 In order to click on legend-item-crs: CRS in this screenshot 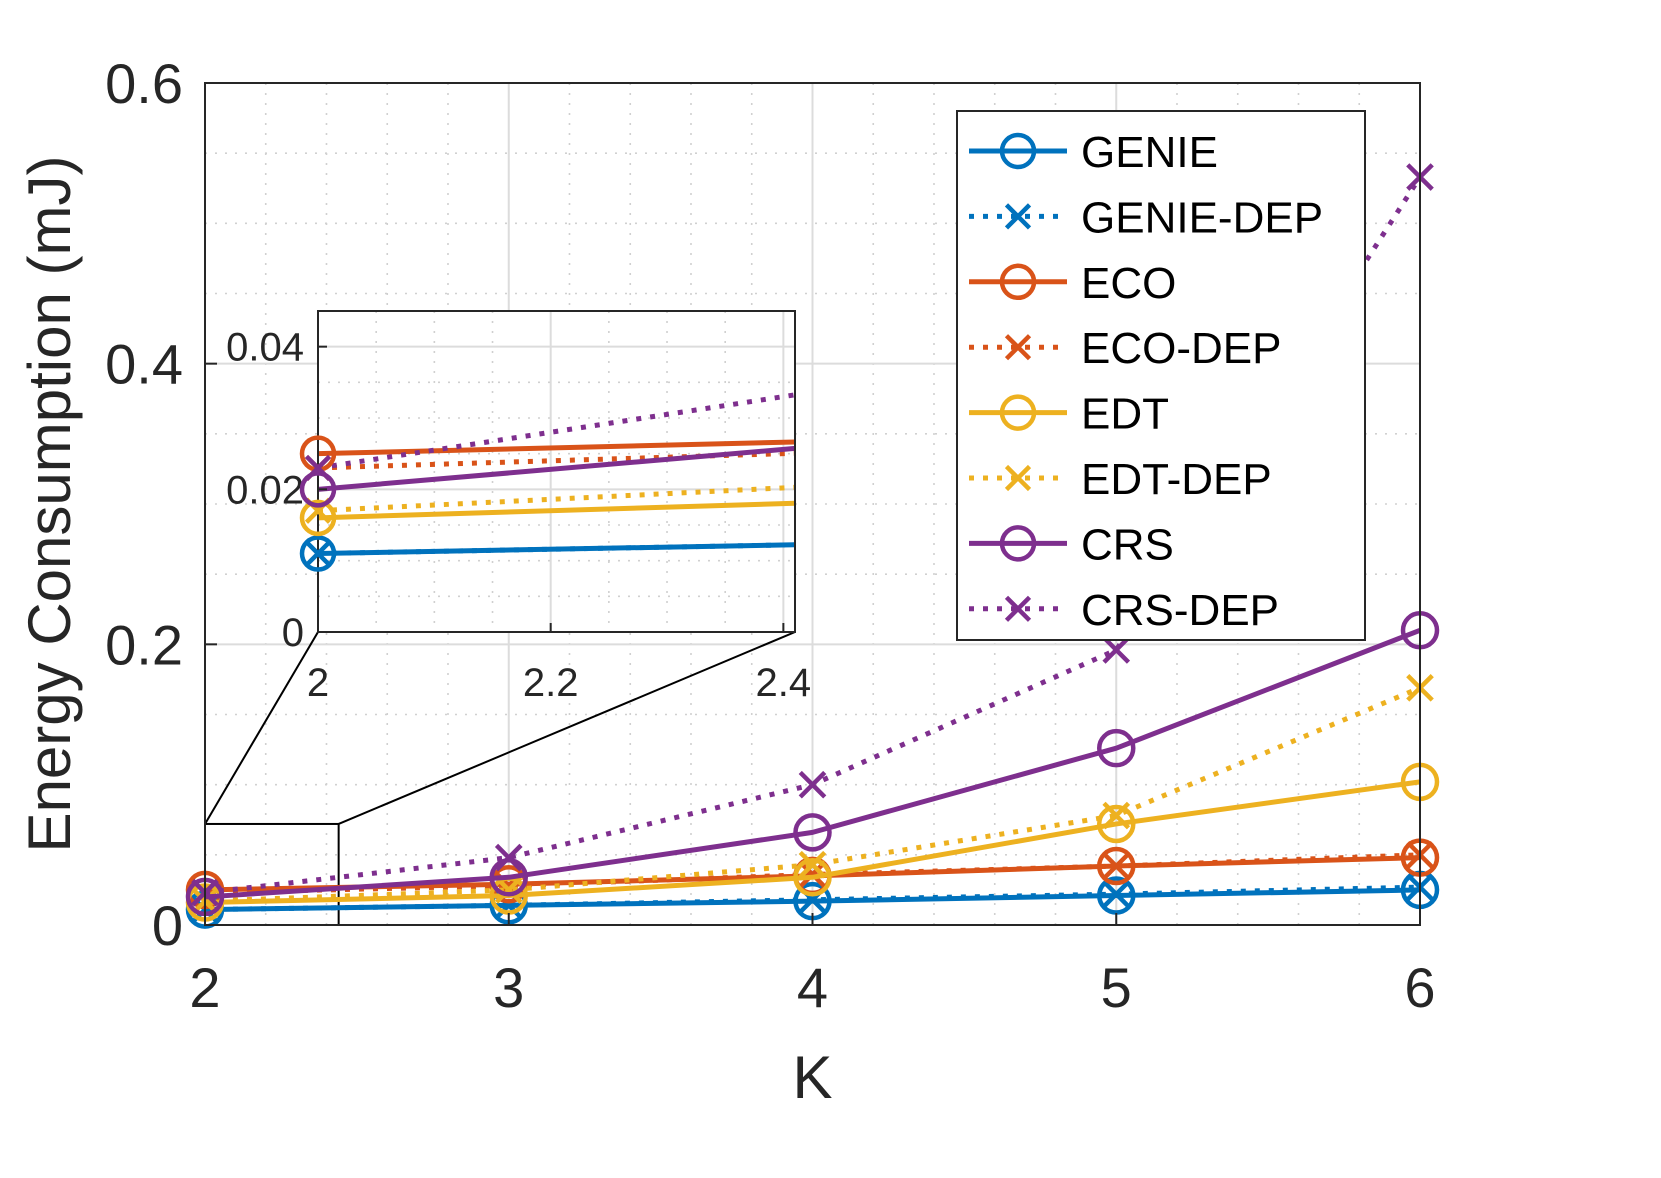, I will do `click(1071, 544)`.